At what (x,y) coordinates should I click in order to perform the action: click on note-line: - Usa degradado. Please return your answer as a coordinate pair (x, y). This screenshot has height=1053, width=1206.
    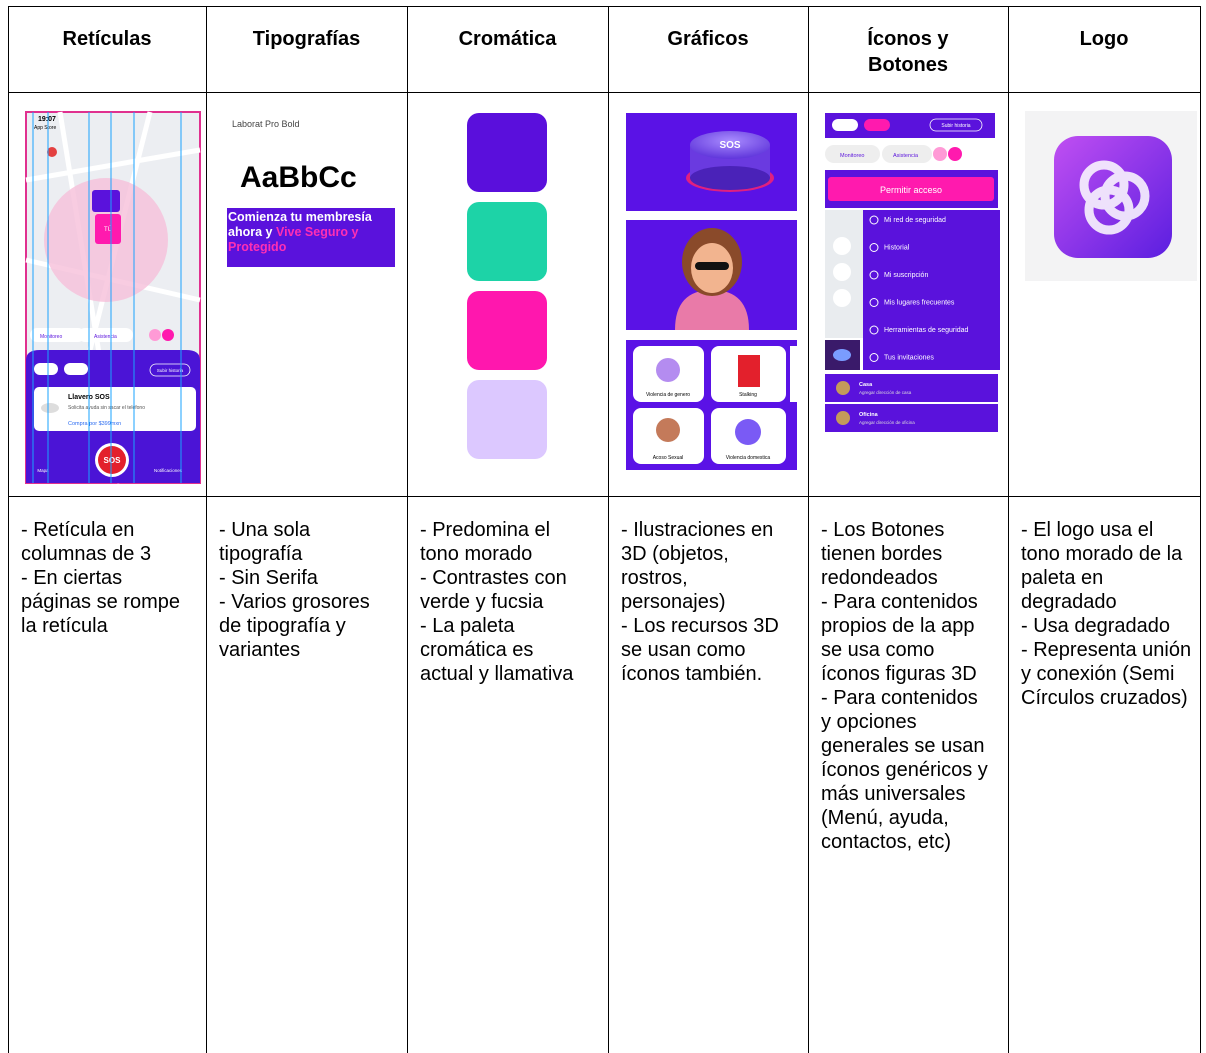
    Looking at the image, I should click on (1095, 626).